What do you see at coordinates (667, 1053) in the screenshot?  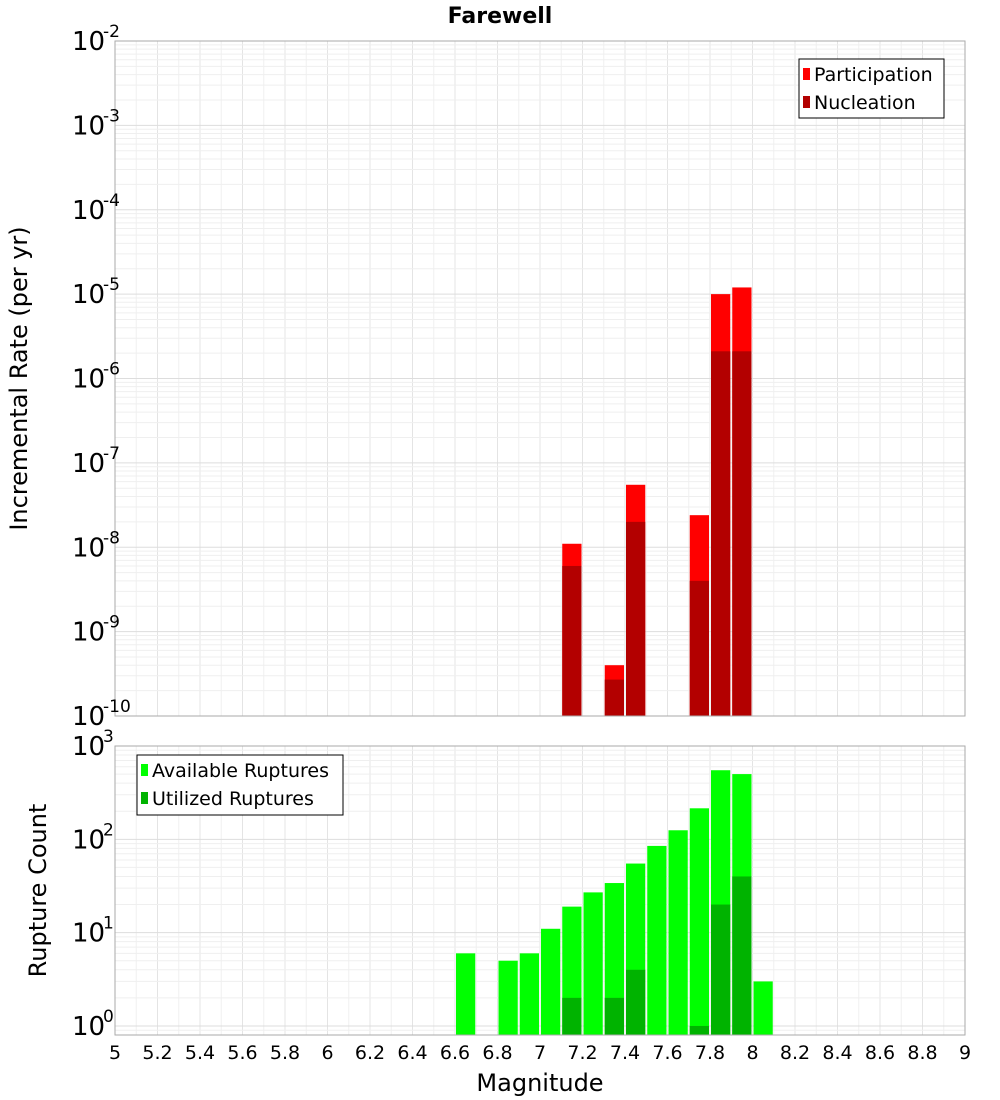 I see `x-tick-label: 7.6` at bounding box center [667, 1053].